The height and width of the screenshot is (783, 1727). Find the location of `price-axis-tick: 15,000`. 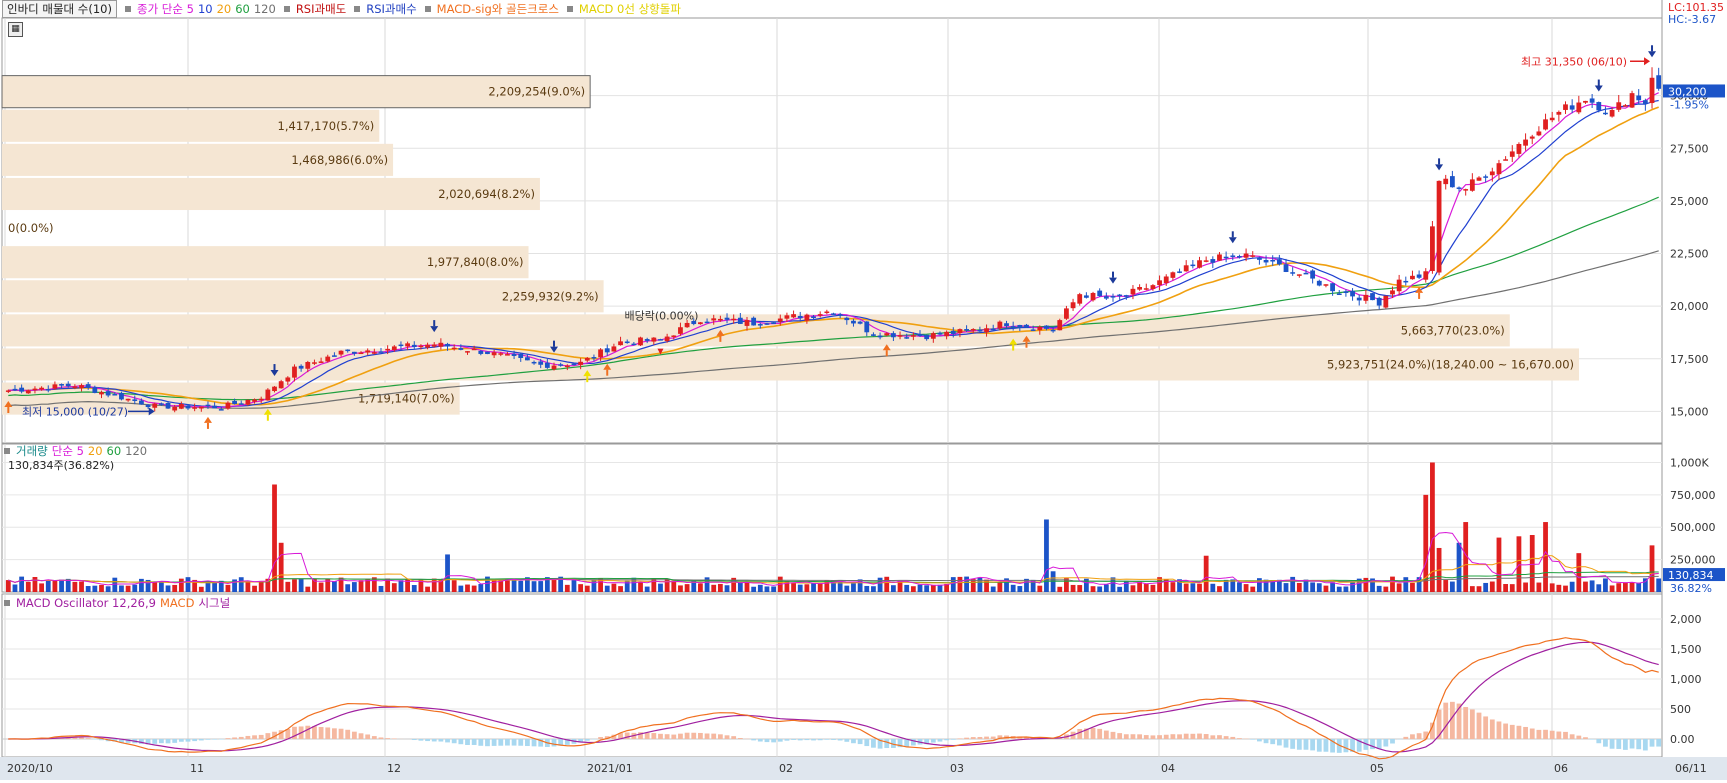

price-axis-tick: 15,000 is located at coordinates (1689, 411).